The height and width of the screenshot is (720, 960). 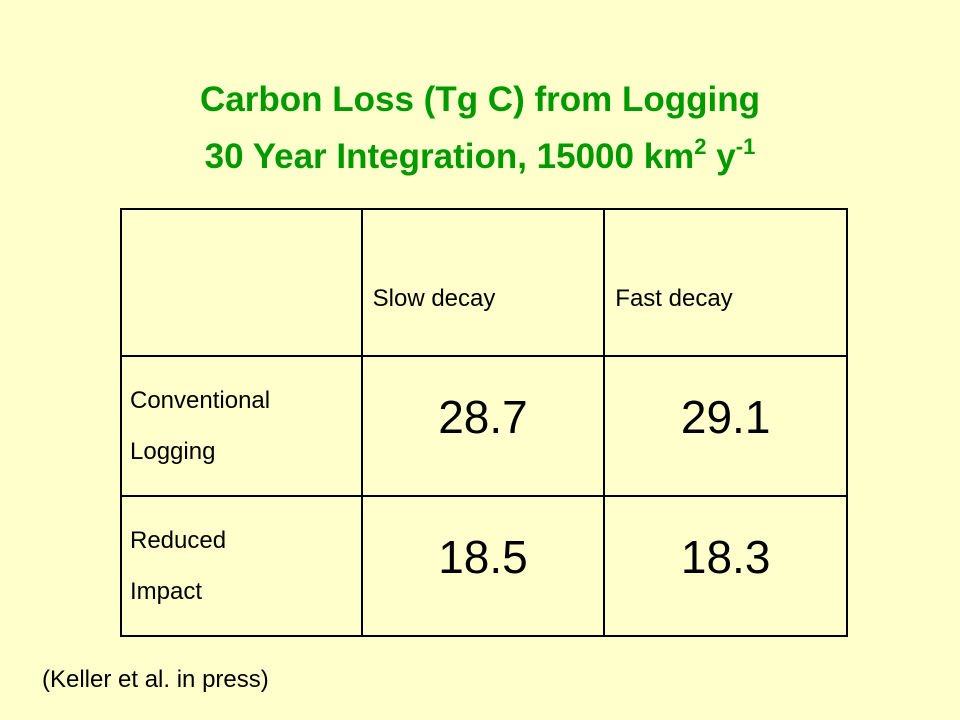 What do you see at coordinates (725, 426) in the screenshot?
I see `value-cell: 29.1` at bounding box center [725, 426].